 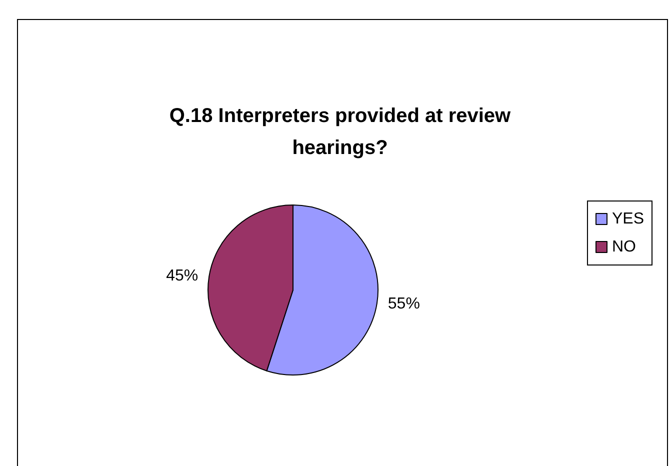 I want to click on legend-label: YES, so click(x=628, y=219).